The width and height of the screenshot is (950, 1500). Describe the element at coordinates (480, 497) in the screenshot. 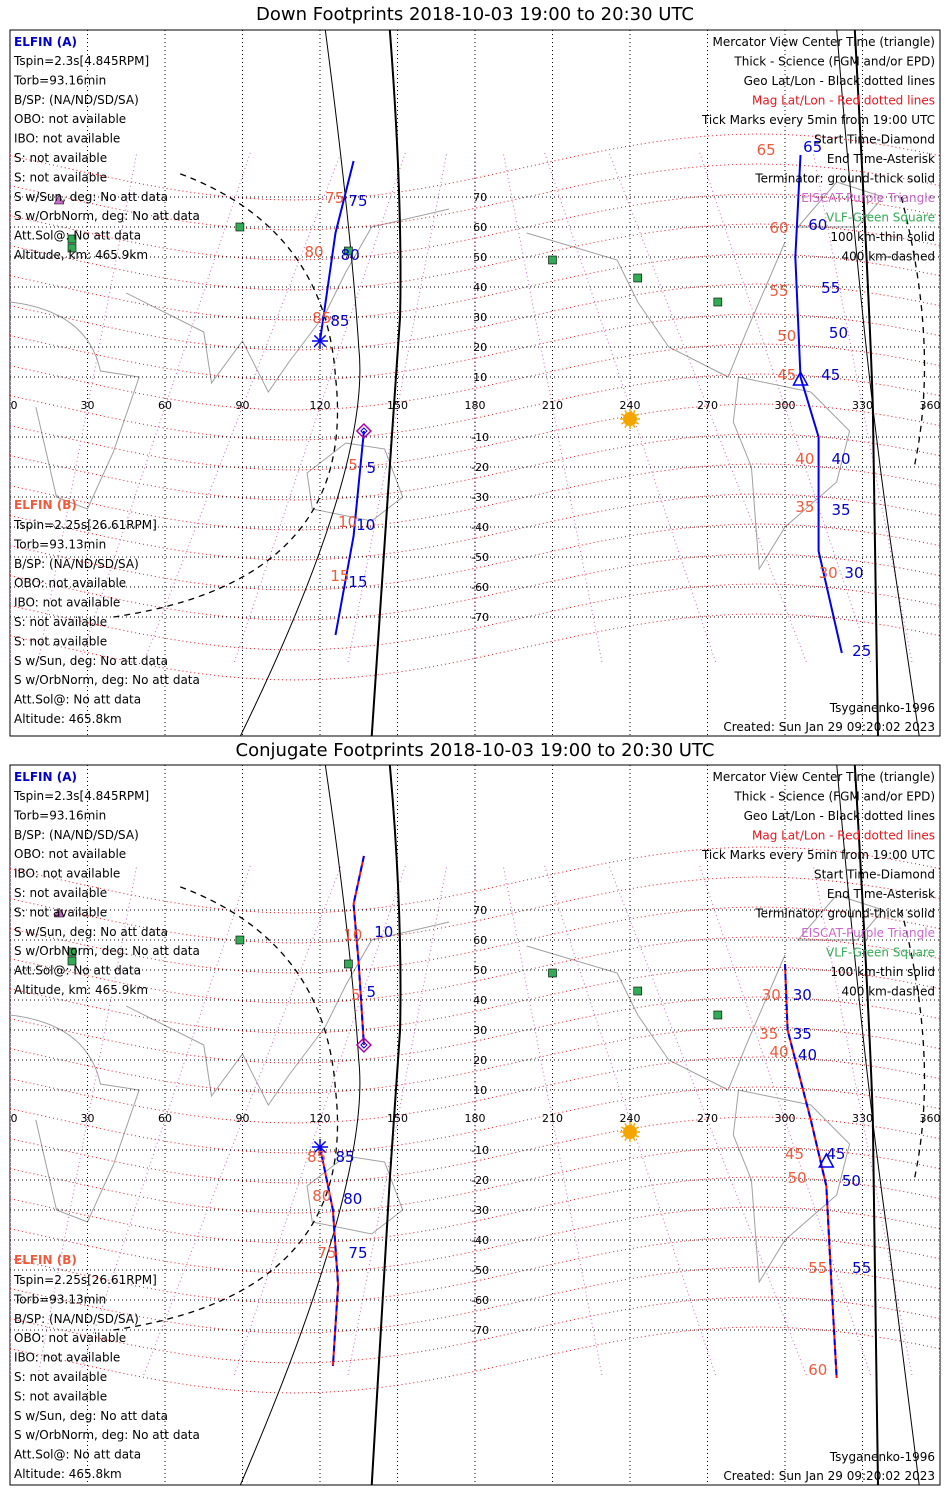

I see `lat-tick-label: -30` at that location.